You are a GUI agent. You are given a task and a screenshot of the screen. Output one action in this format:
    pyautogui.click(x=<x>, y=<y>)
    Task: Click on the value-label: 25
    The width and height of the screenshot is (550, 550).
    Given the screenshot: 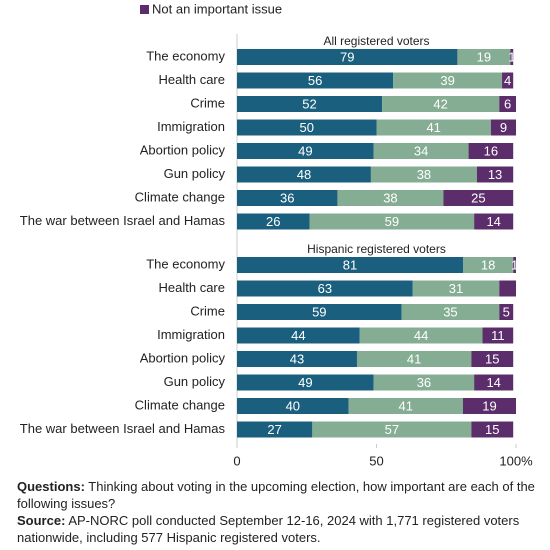 What is the action you would take?
    pyautogui.click(x=478, y=197)
    